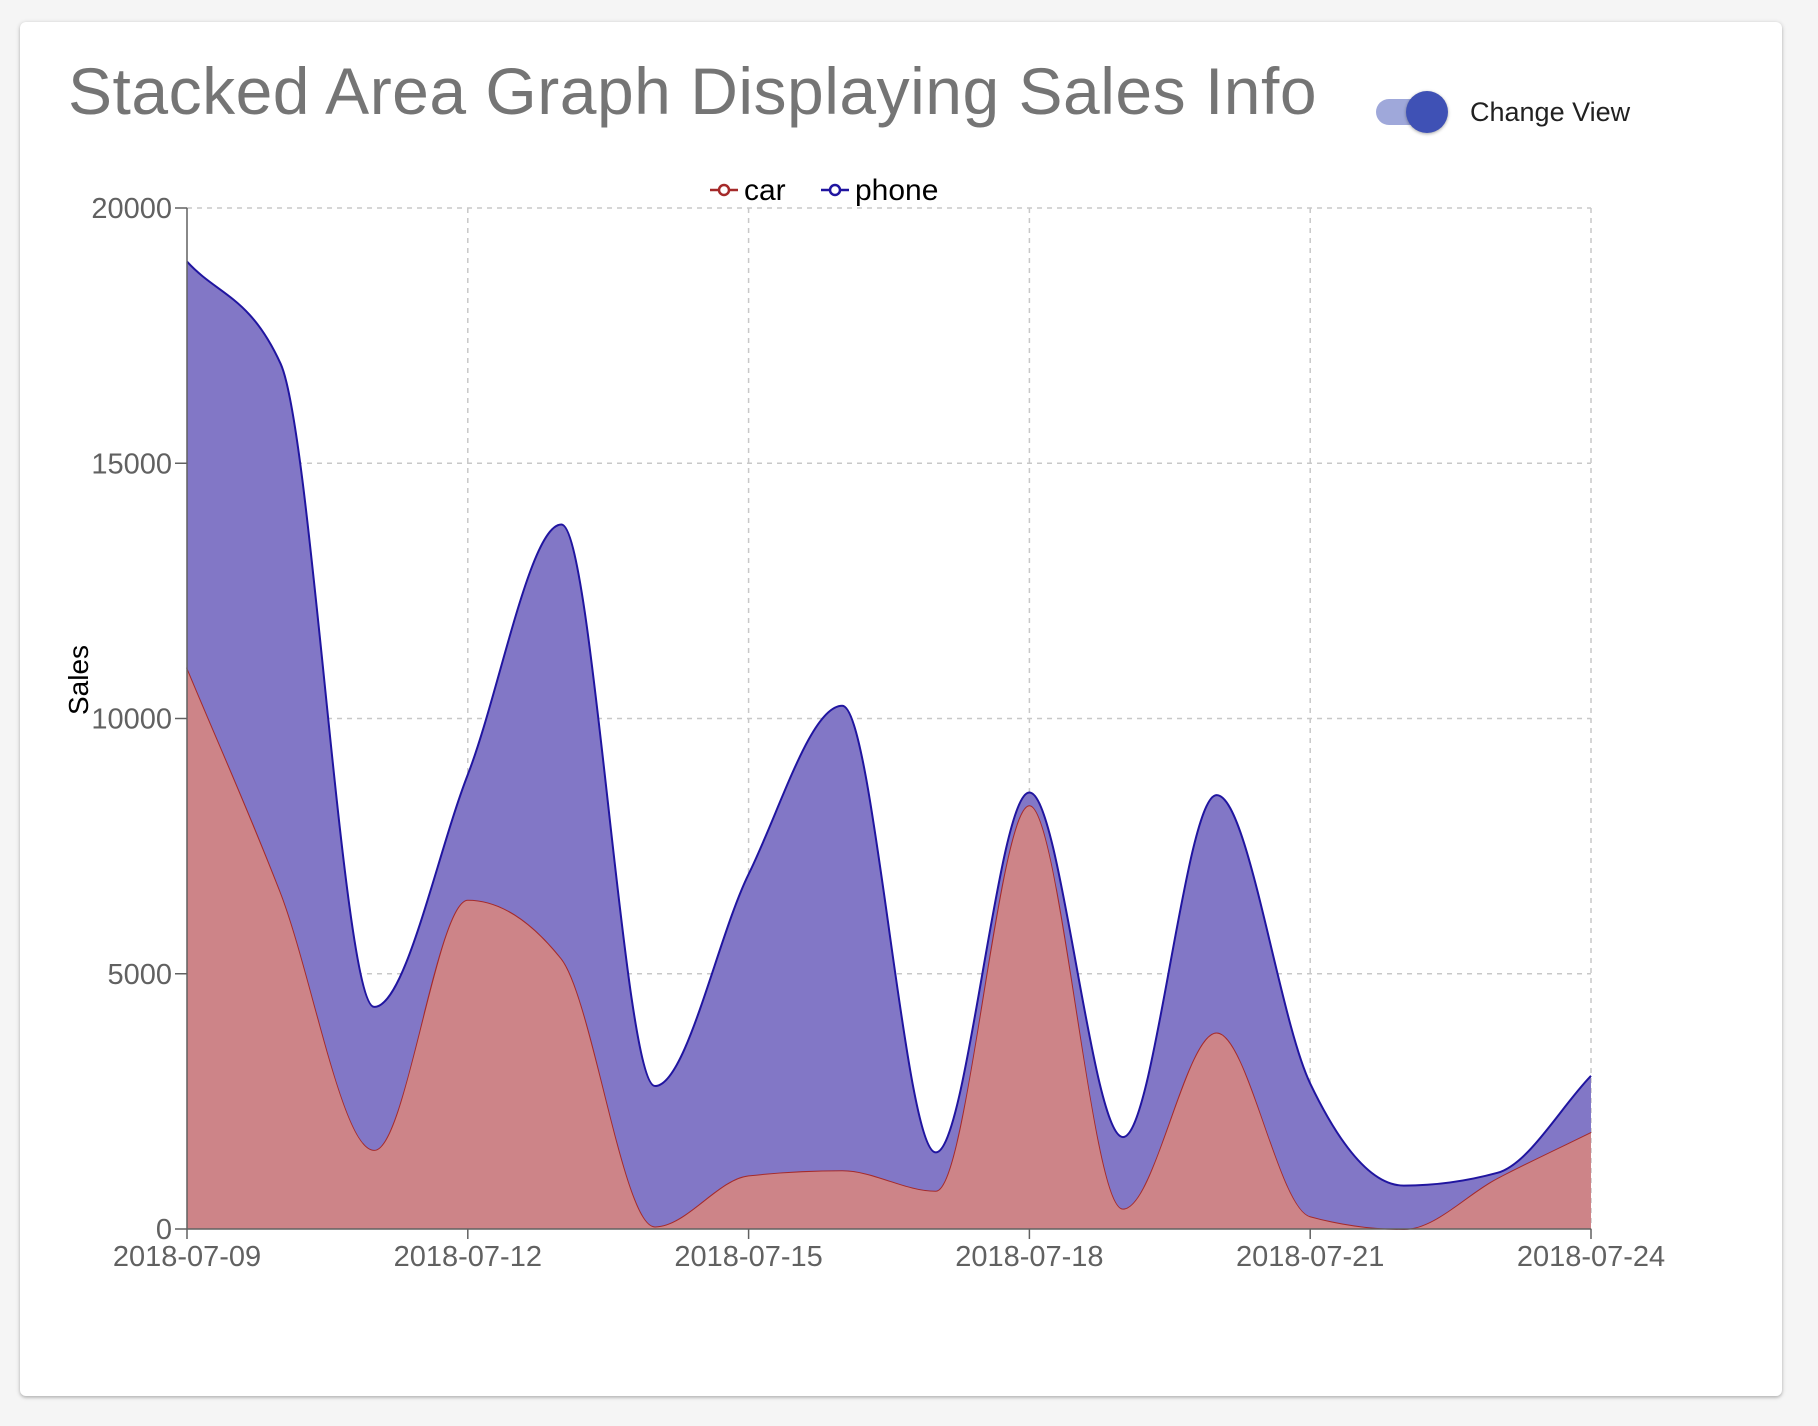 This screenshot has width=1818, height=1426. I want to click on x-tick-label: 2018-07-24, so click(1591, 1257).